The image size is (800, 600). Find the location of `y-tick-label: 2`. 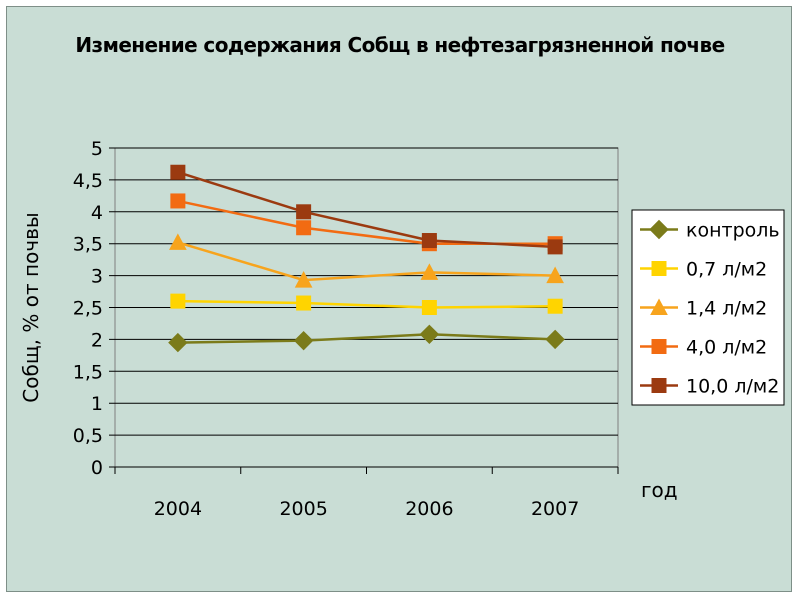

y-tick-label: 2 is located at coordinates (97, 340).